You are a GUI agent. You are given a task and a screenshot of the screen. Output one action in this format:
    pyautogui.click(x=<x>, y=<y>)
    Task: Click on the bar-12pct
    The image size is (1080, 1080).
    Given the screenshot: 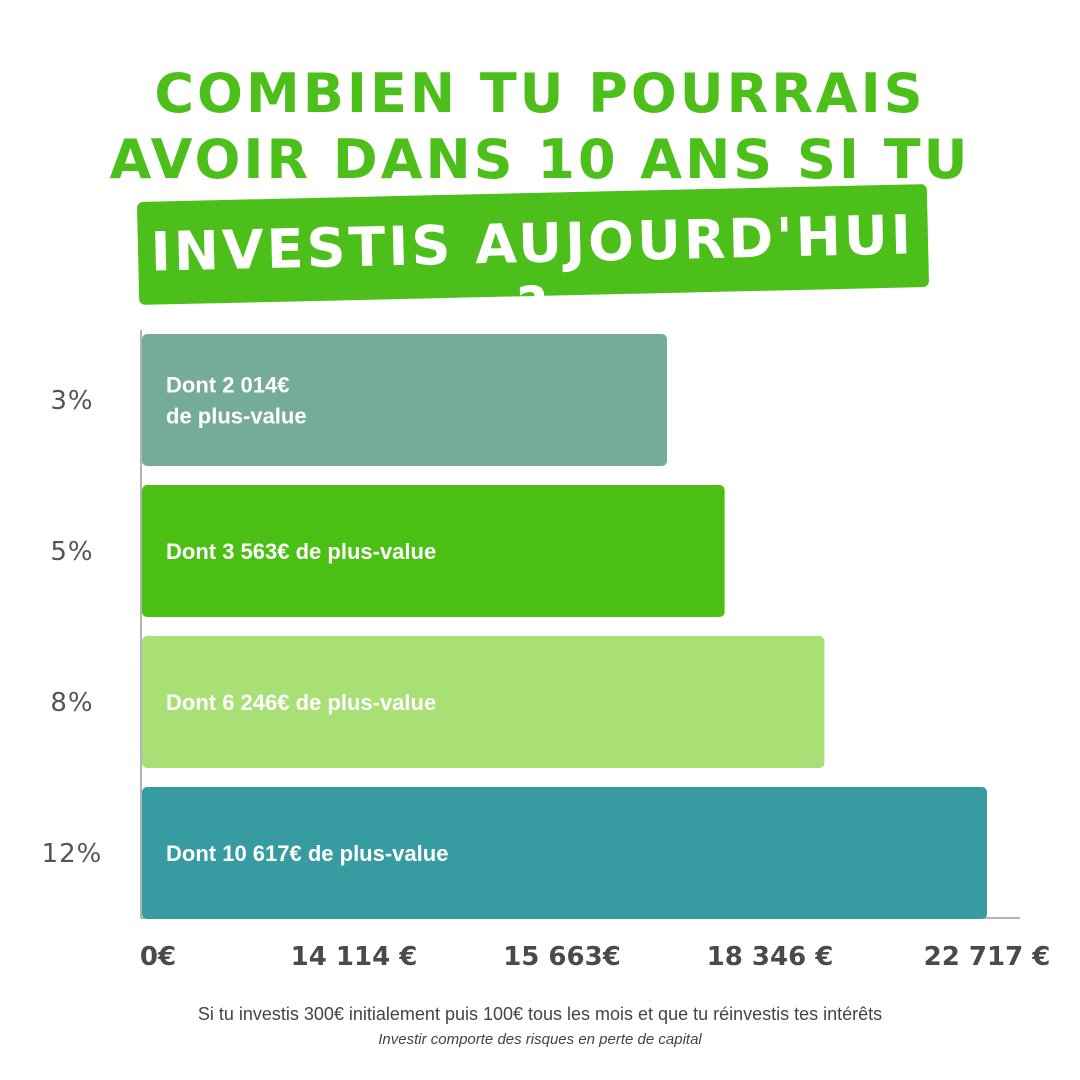 What is the action you would take?
    pyautogui.click(x=564, y=853)
    